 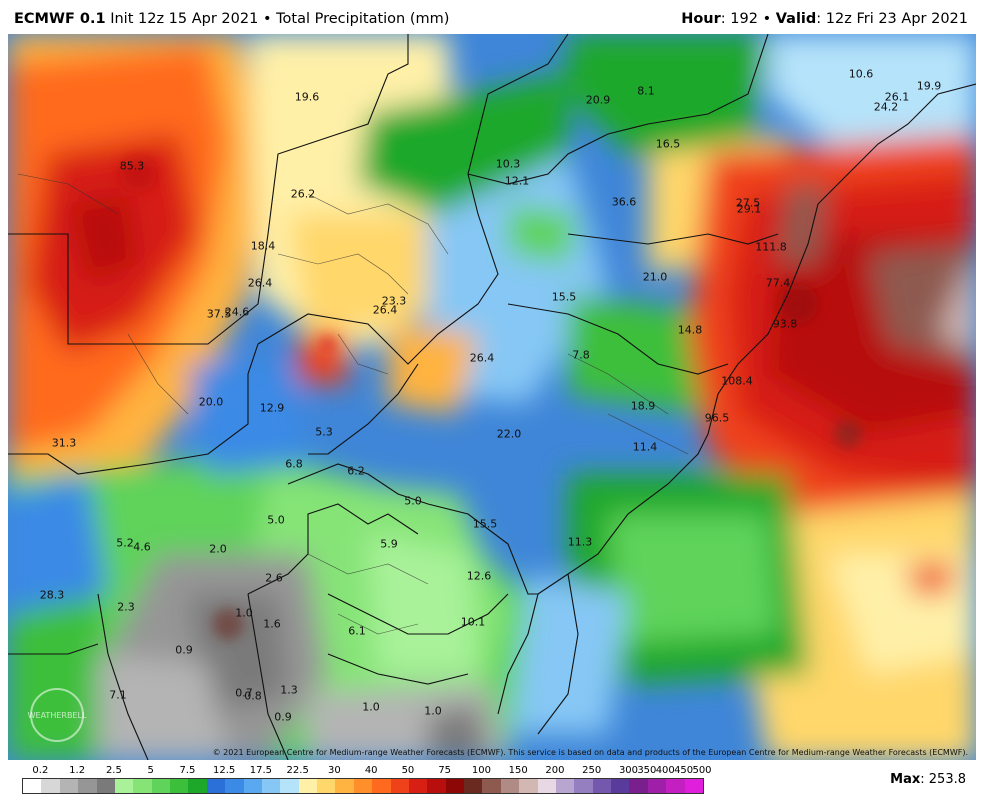 I want to click on map-value: 2.0, so click(x=218, y=549).